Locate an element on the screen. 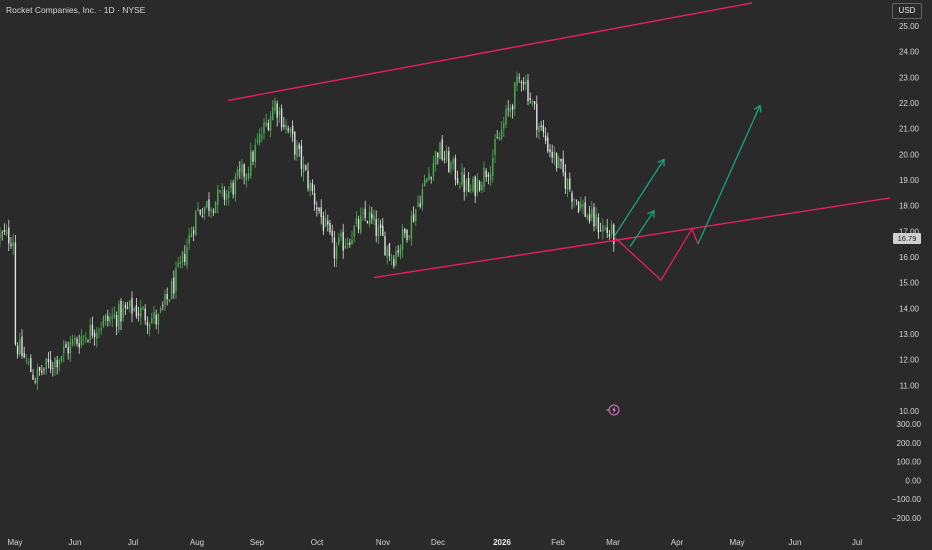  price-tick-label: 12.00 is located at coordinates (909, 360).